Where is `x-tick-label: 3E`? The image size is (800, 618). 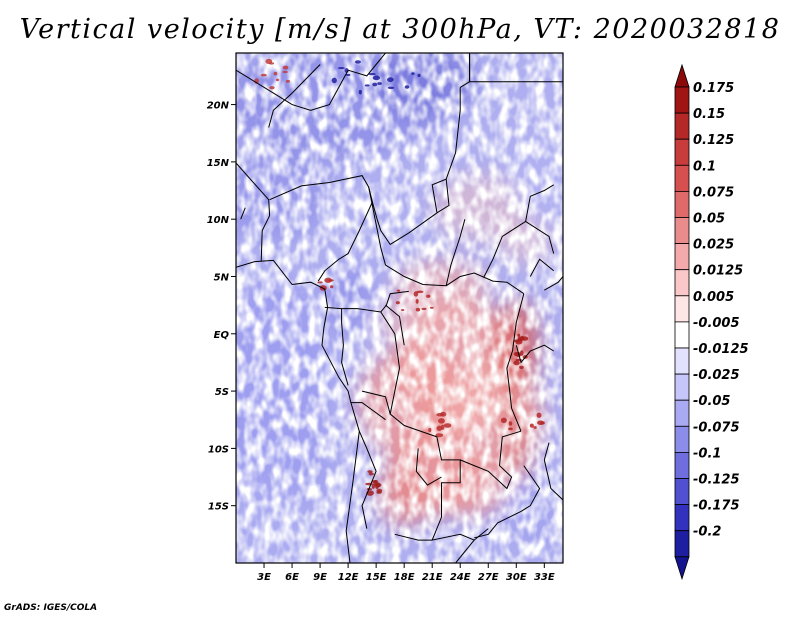 x-tick-label: 3E is located at coordinates (264, 577).